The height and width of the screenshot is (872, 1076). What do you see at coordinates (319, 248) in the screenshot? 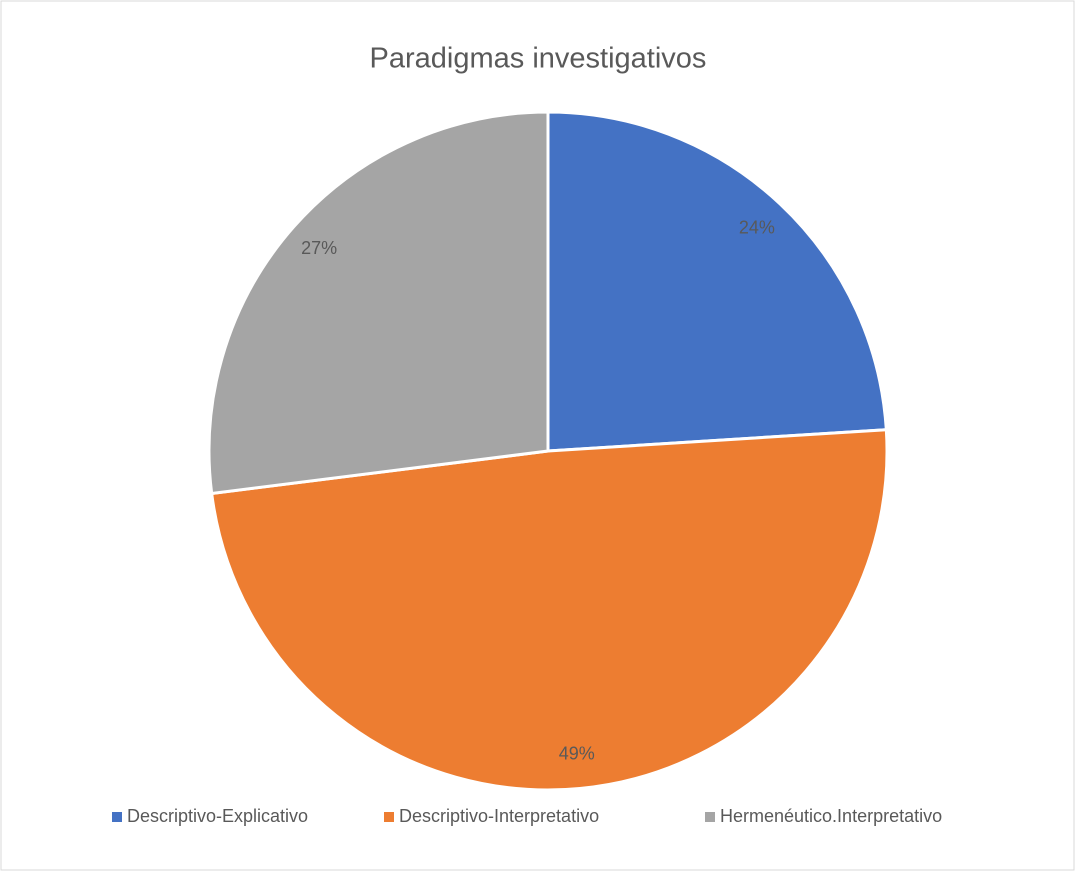
I see `data-label: 27%` at bounding box center [319, 248].